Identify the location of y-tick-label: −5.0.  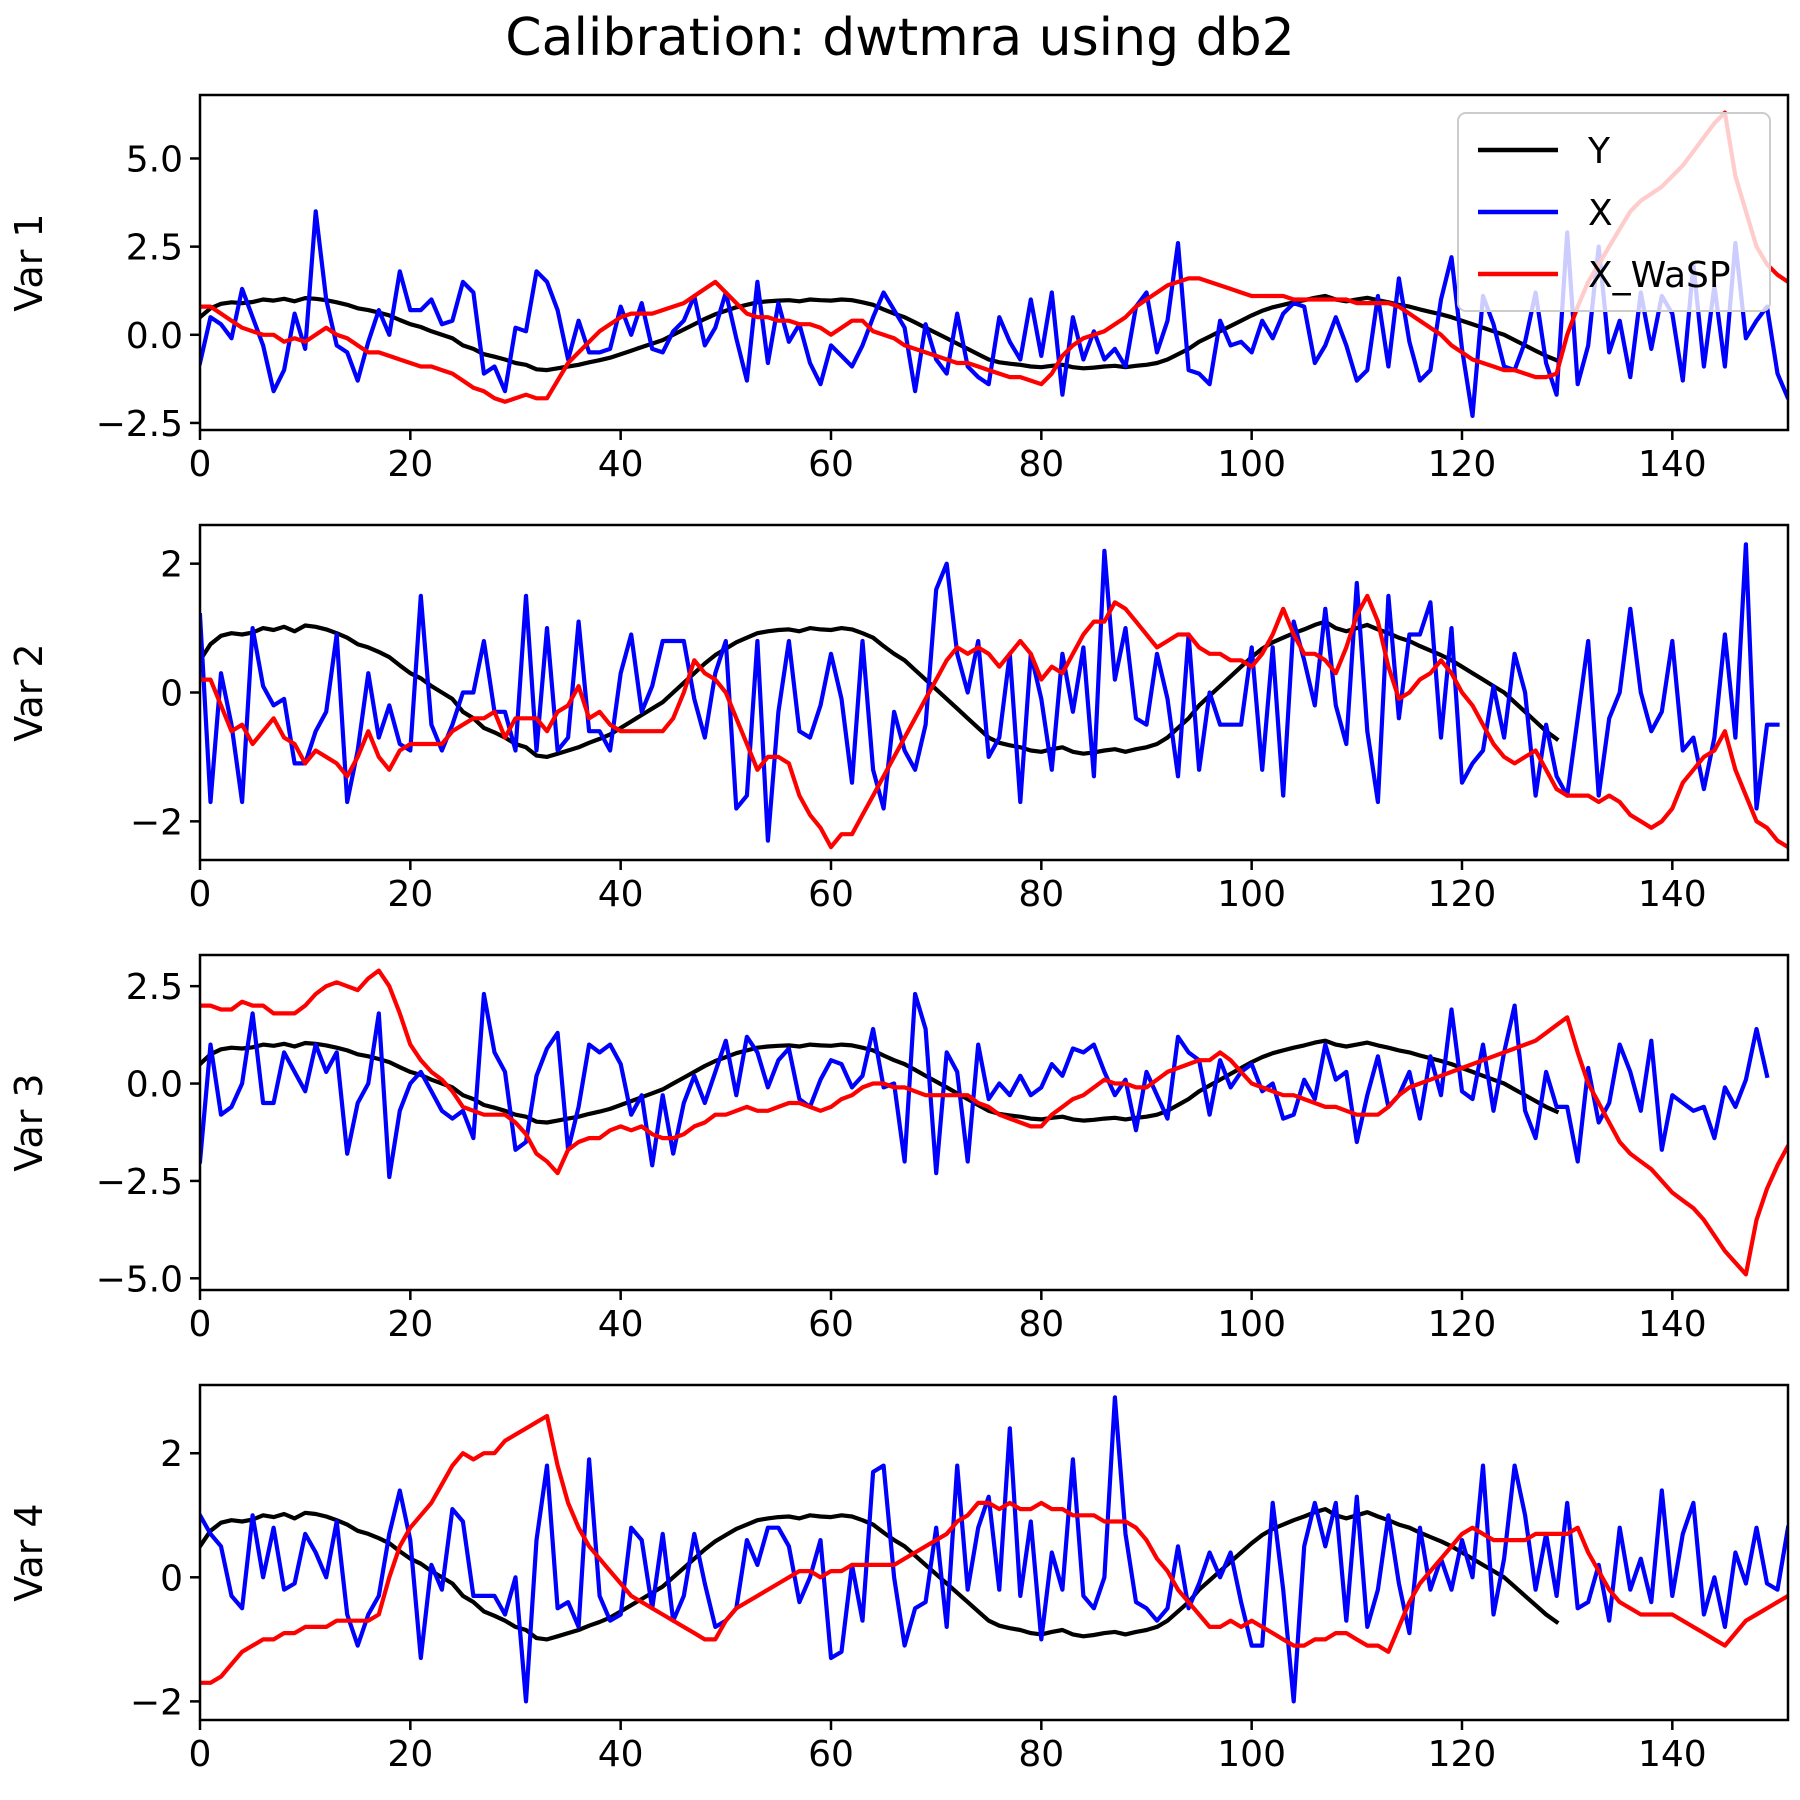
(139, 1279).